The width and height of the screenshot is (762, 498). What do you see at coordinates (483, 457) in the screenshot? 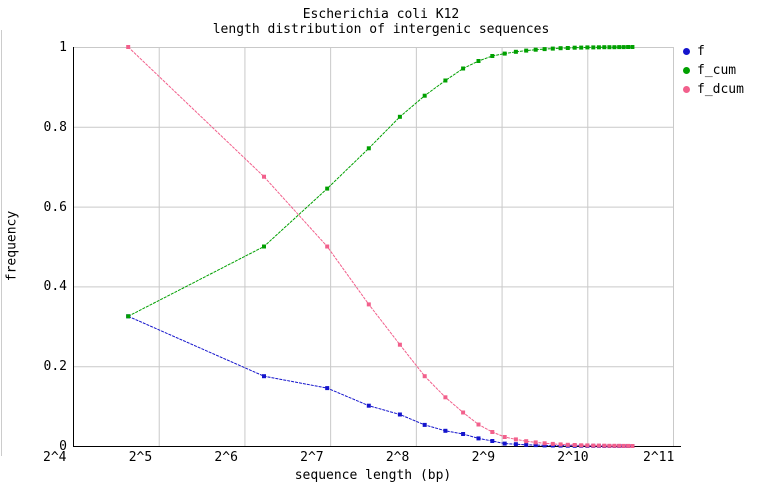
I see `x-tick-label: 2^9` at bounding box center [483, 457].